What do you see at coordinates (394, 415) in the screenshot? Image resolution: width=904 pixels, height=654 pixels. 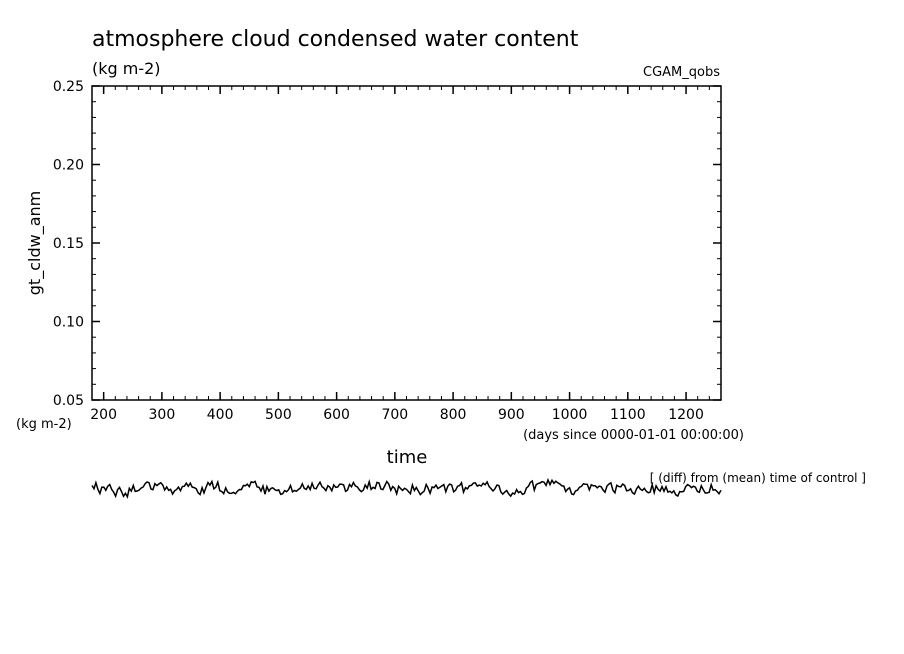 I see `x-tick-label: 700` at bounding box center [394, 415].